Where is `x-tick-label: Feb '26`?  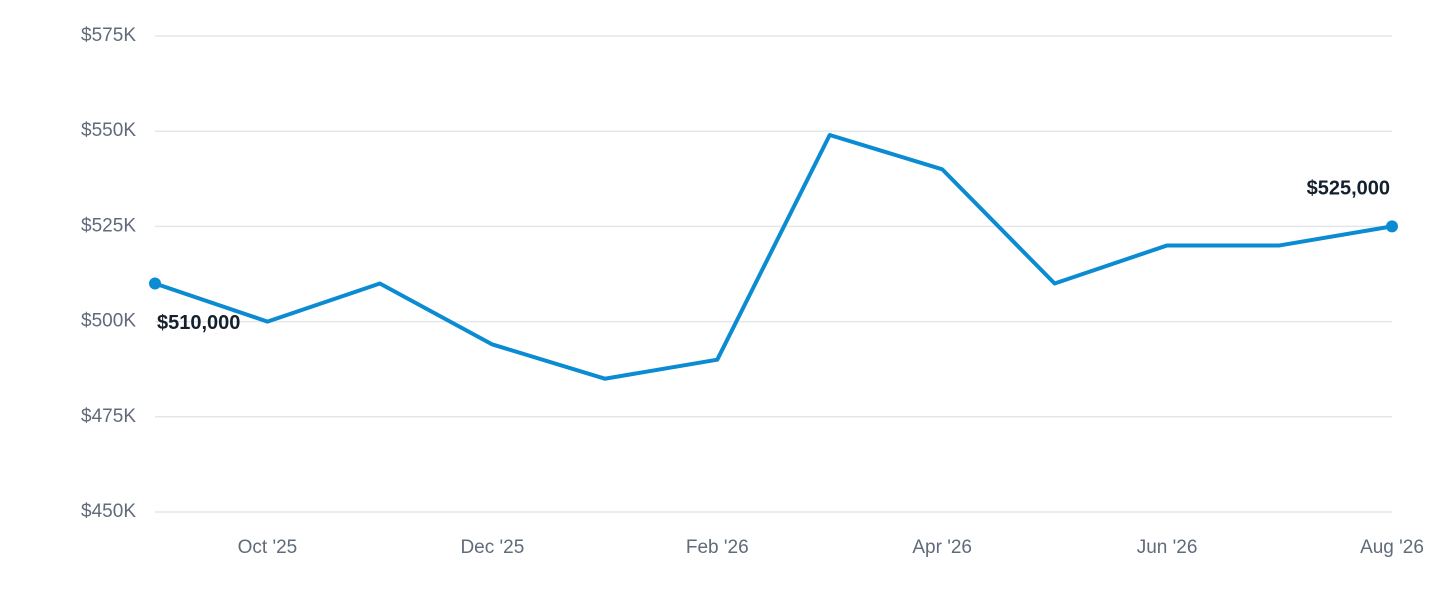
x-tick-label: Feb '26 is located at coordinates (717, 547).